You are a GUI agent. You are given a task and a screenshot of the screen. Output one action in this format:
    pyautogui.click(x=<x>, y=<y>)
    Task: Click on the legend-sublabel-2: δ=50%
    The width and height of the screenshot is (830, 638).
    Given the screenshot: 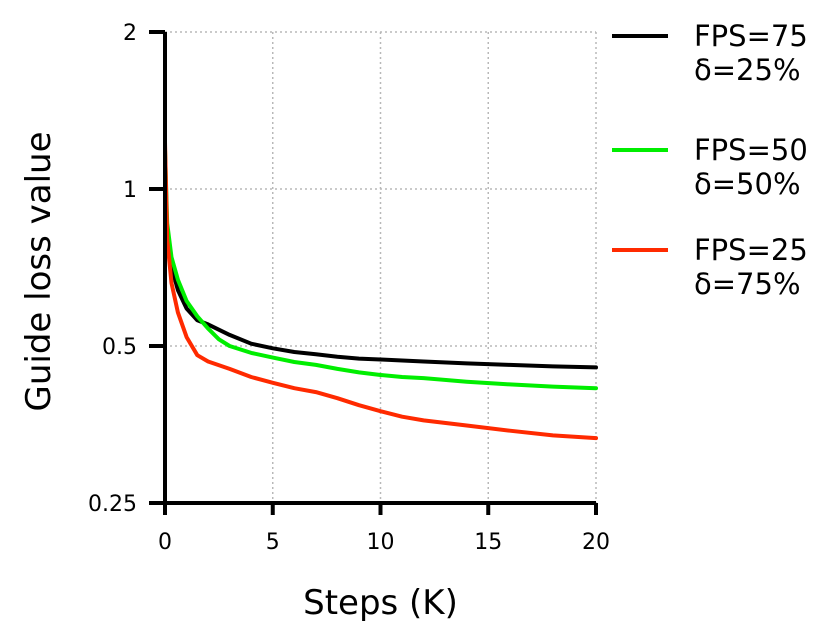 What is the action you would take?
    pyautogui.click(x=747, y=184)
    